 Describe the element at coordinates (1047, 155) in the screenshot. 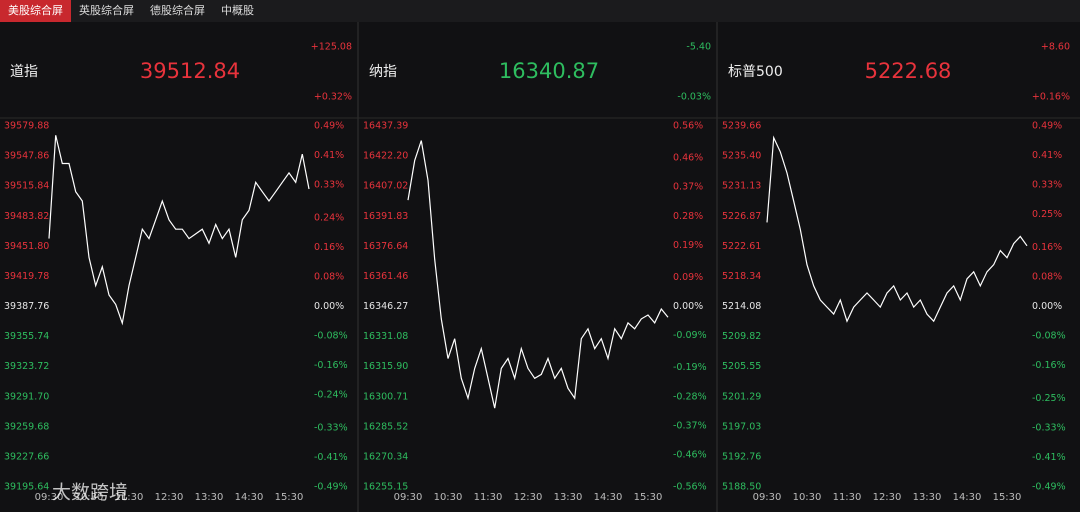

I see `y2-tick-label: 0.41%` at that location.